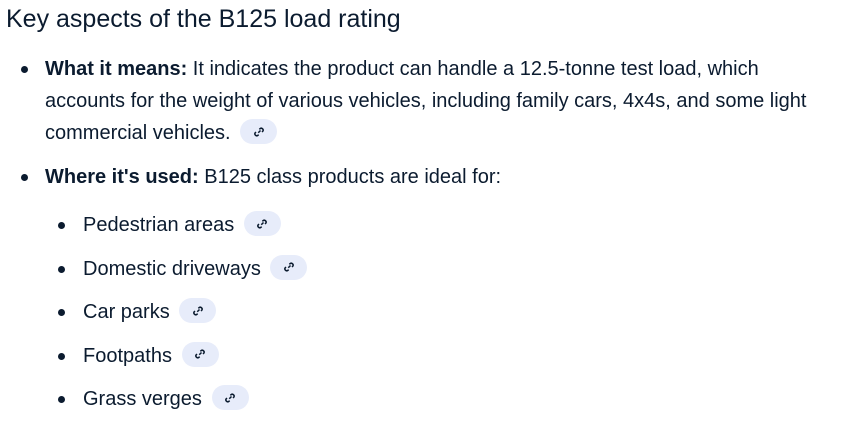 The height and width of the screenshot is (427, 846). I want to click on section-heading: Key aspects of the B125 load rating, so click(203, 19).